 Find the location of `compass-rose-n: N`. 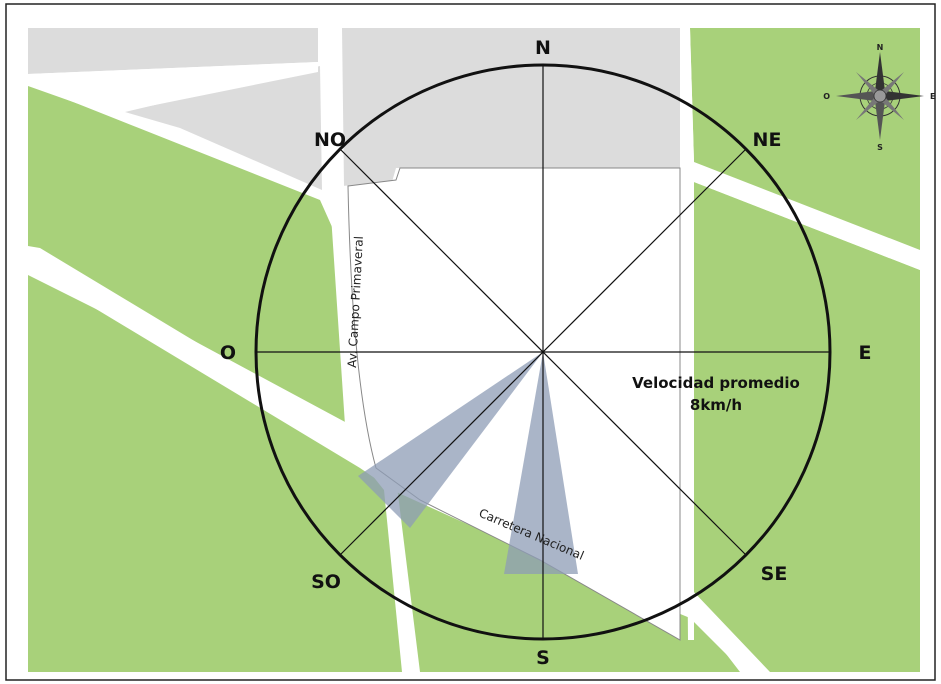

compass-rose-n: N is located at coordinates (880, 47).